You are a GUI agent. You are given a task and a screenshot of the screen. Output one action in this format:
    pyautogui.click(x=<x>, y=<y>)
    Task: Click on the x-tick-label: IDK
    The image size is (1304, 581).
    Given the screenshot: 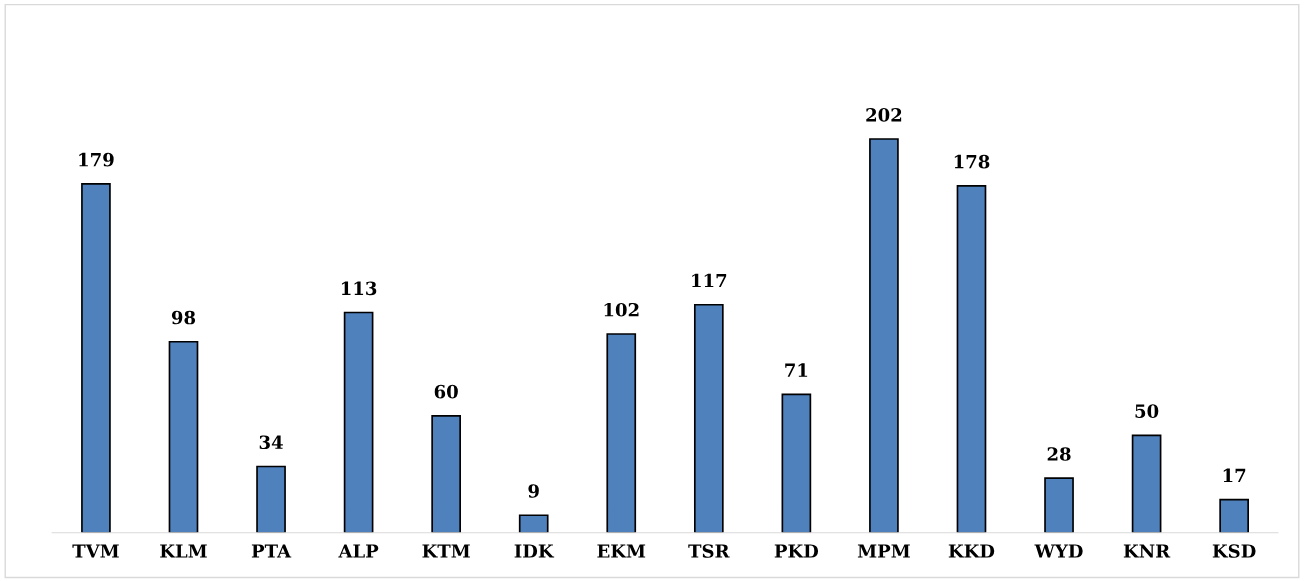 What is the action you would take?
    pyautogui.click(x=534, y=551)
    